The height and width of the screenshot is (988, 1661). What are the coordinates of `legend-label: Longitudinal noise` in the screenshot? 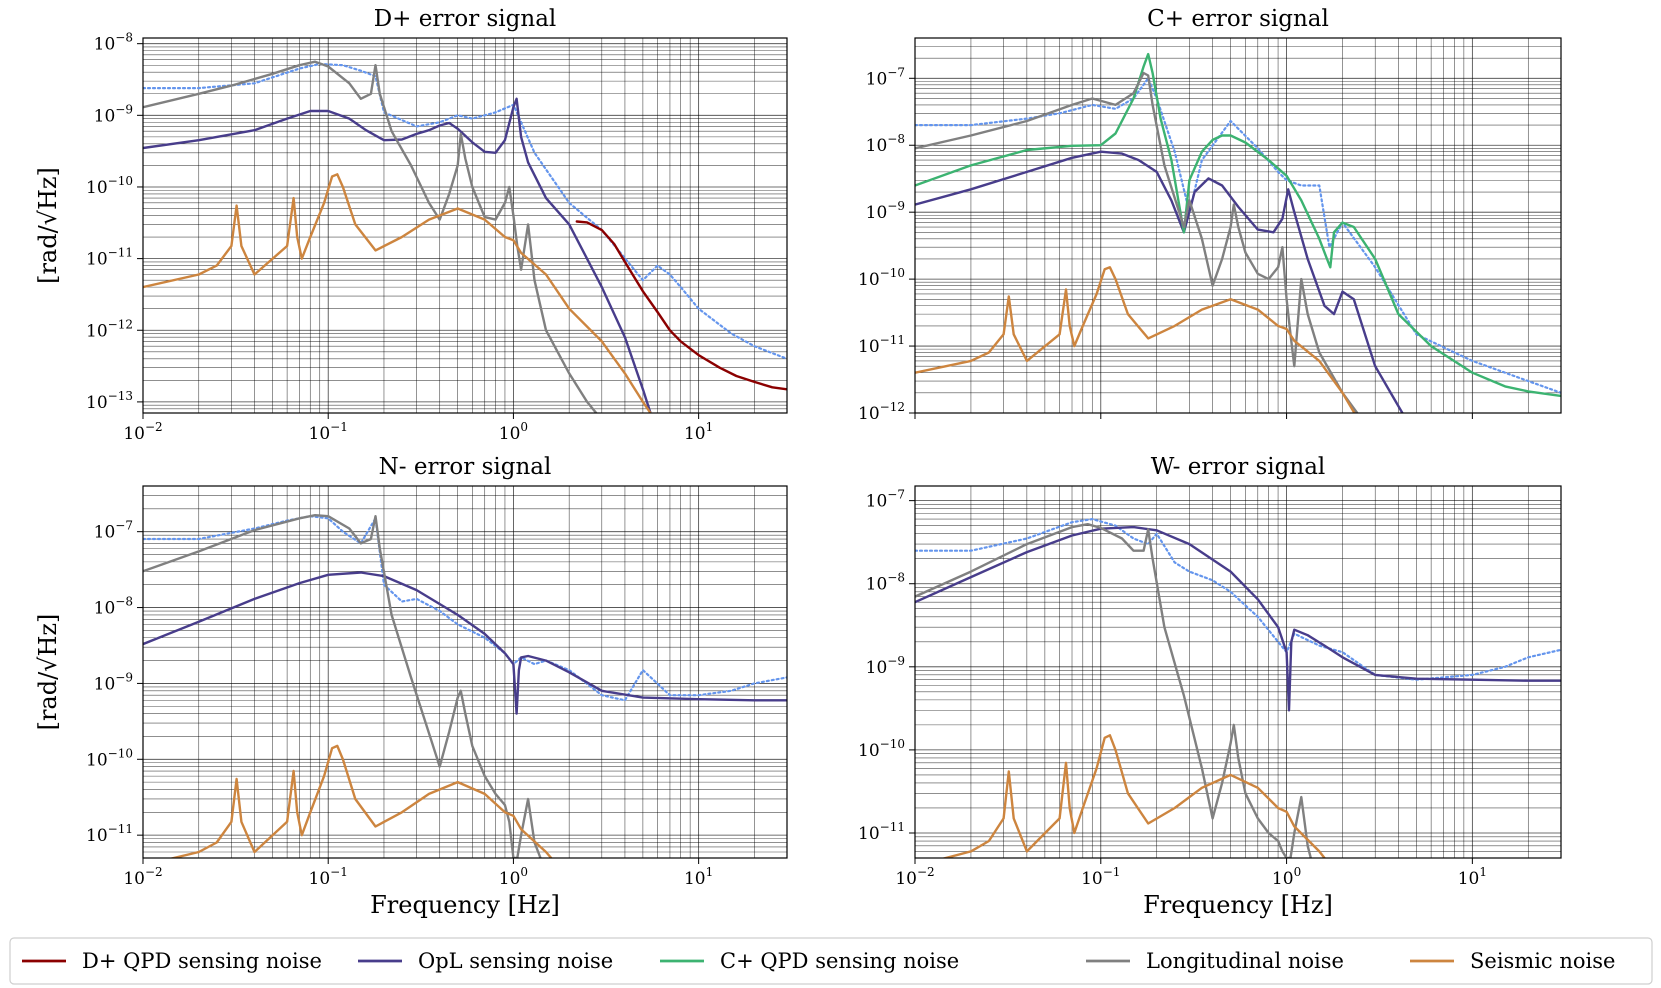 It's located at (1245, 961).